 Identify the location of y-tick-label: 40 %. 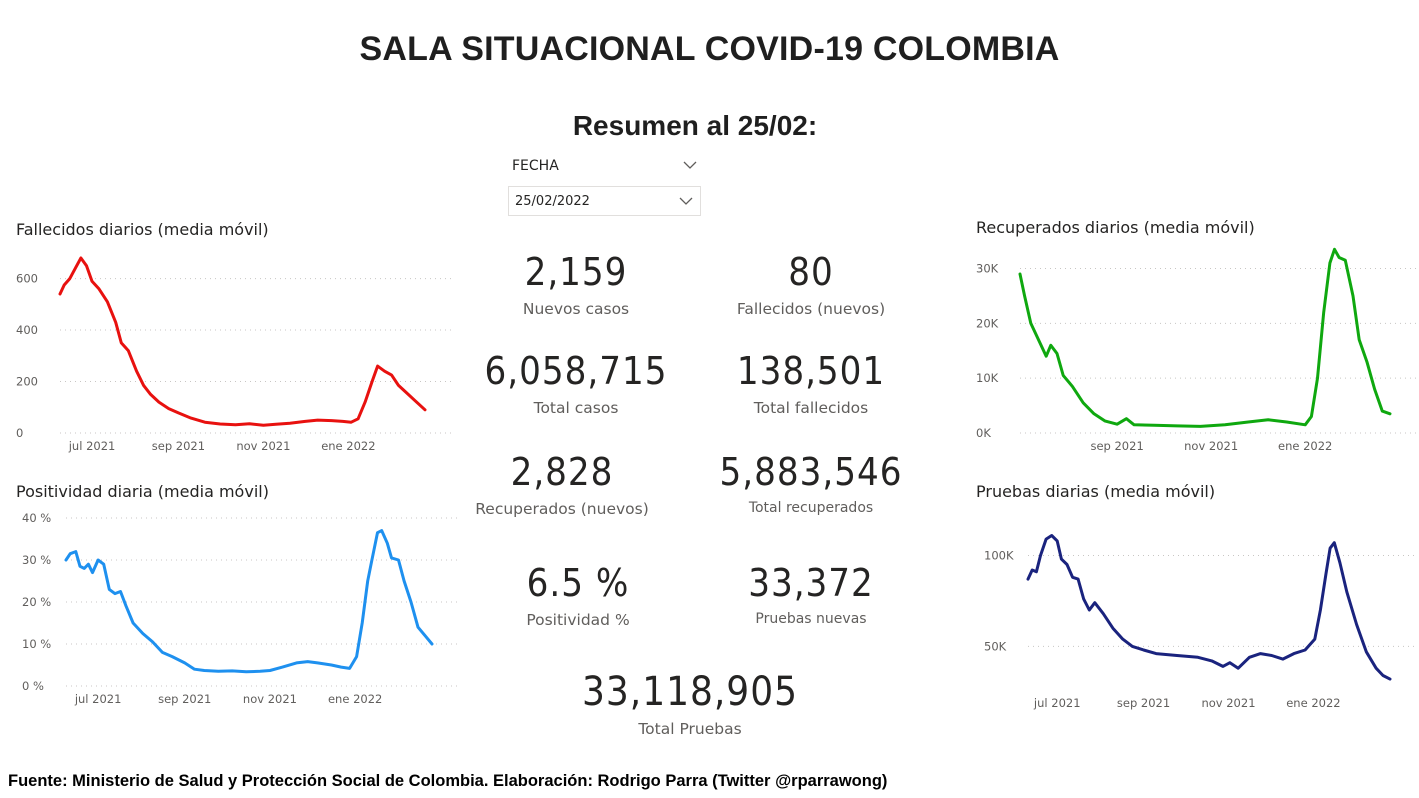
(36, 518).